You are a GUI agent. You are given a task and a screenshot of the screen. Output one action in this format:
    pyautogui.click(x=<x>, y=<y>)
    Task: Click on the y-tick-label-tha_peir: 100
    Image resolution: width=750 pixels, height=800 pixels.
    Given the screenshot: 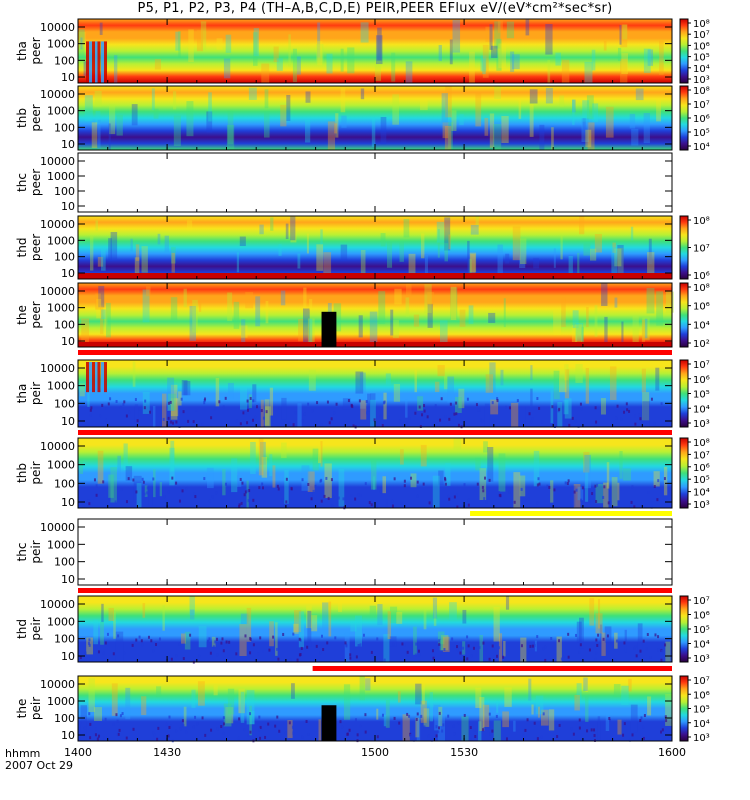 What is the action you would take?
    pyautogui.click(x=64, y=403)
    